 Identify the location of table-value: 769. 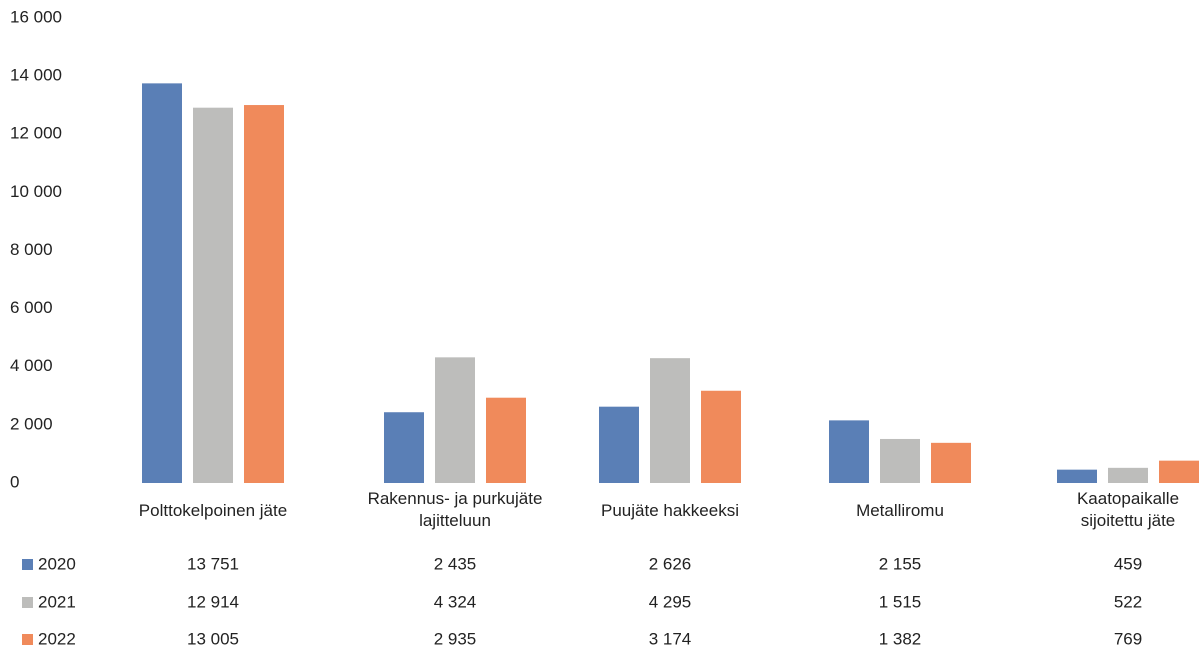
(1128, 638).